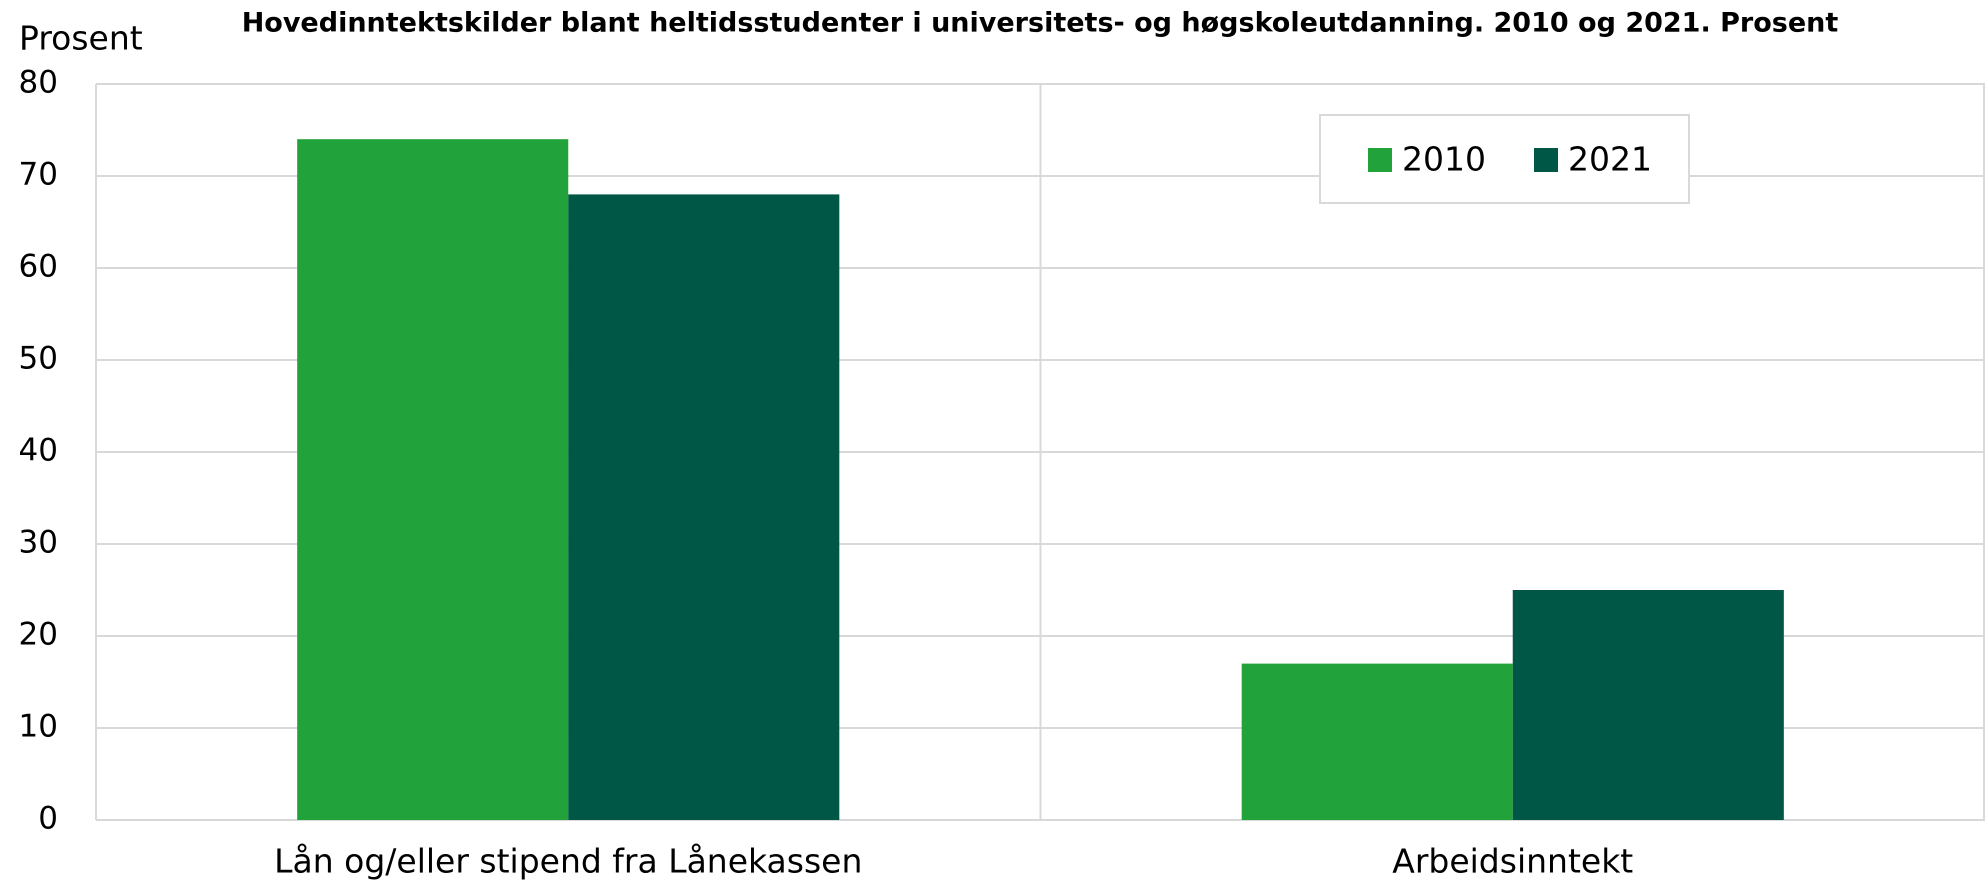 The width and height of the screenshot is (1985, 884). What do you see at coordinates (38, 359) in the screenshot?
I see `y-tick-label: 50` at bounding box center [38, 359].